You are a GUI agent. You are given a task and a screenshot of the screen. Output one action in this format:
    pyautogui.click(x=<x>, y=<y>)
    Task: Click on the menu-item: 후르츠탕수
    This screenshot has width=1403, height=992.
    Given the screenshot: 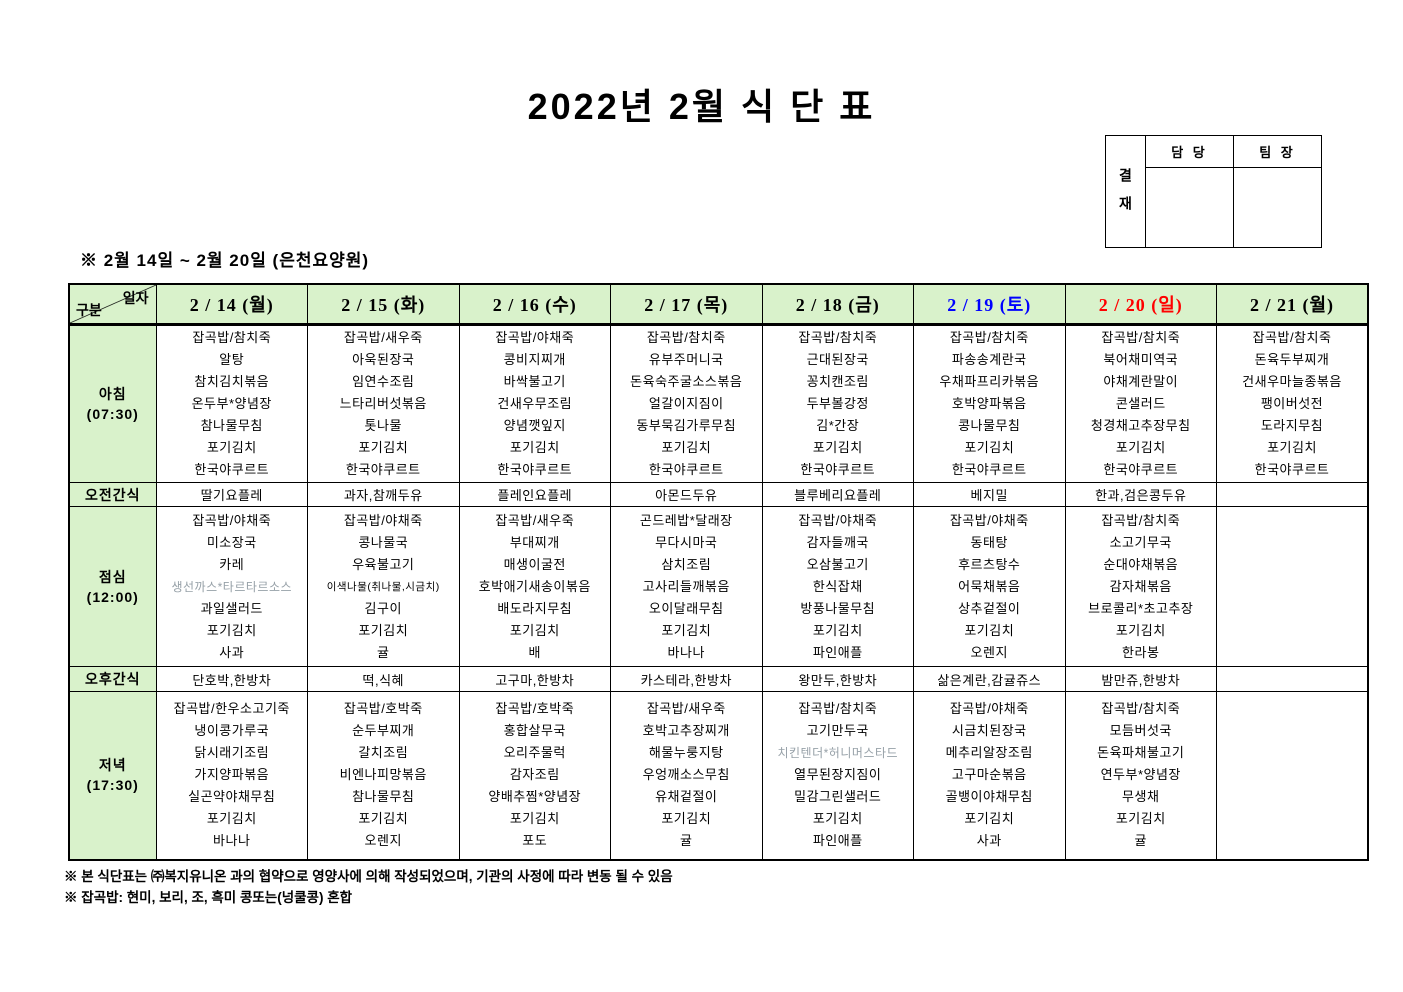 What is the action you would take?
    pyautogui.click(x=989, y=564)
    